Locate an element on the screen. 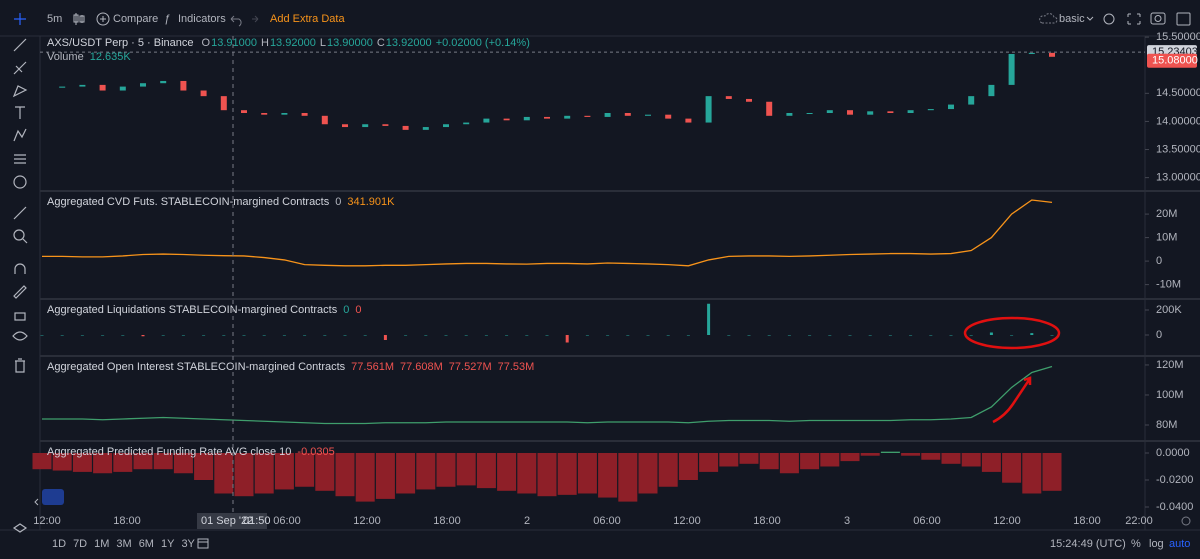 The image size is (1200, 559). legend-text: +0.02000 (+0.14%) is located at coordinates (483, 43).